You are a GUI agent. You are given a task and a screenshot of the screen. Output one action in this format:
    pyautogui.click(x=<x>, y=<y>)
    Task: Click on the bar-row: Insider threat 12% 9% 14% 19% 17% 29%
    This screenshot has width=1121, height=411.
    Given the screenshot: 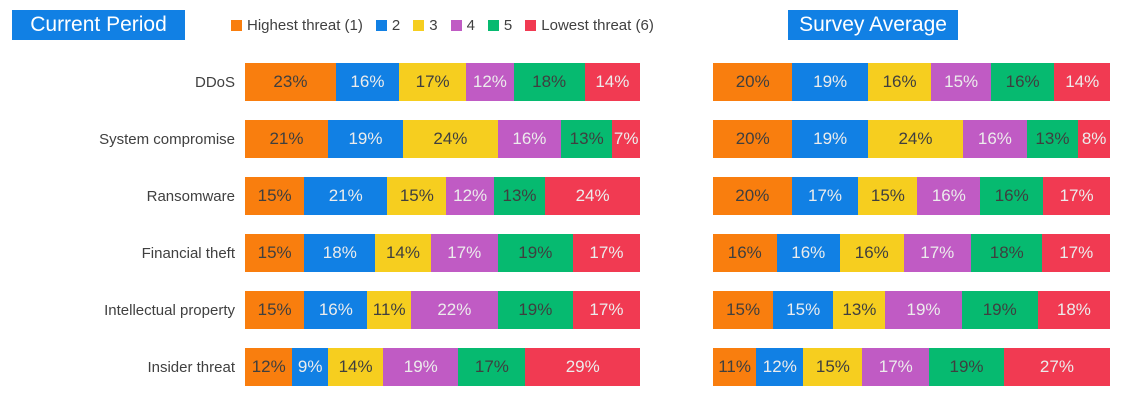 What is the action you would take?
    pyautogui.click(x=320, y=367)
    